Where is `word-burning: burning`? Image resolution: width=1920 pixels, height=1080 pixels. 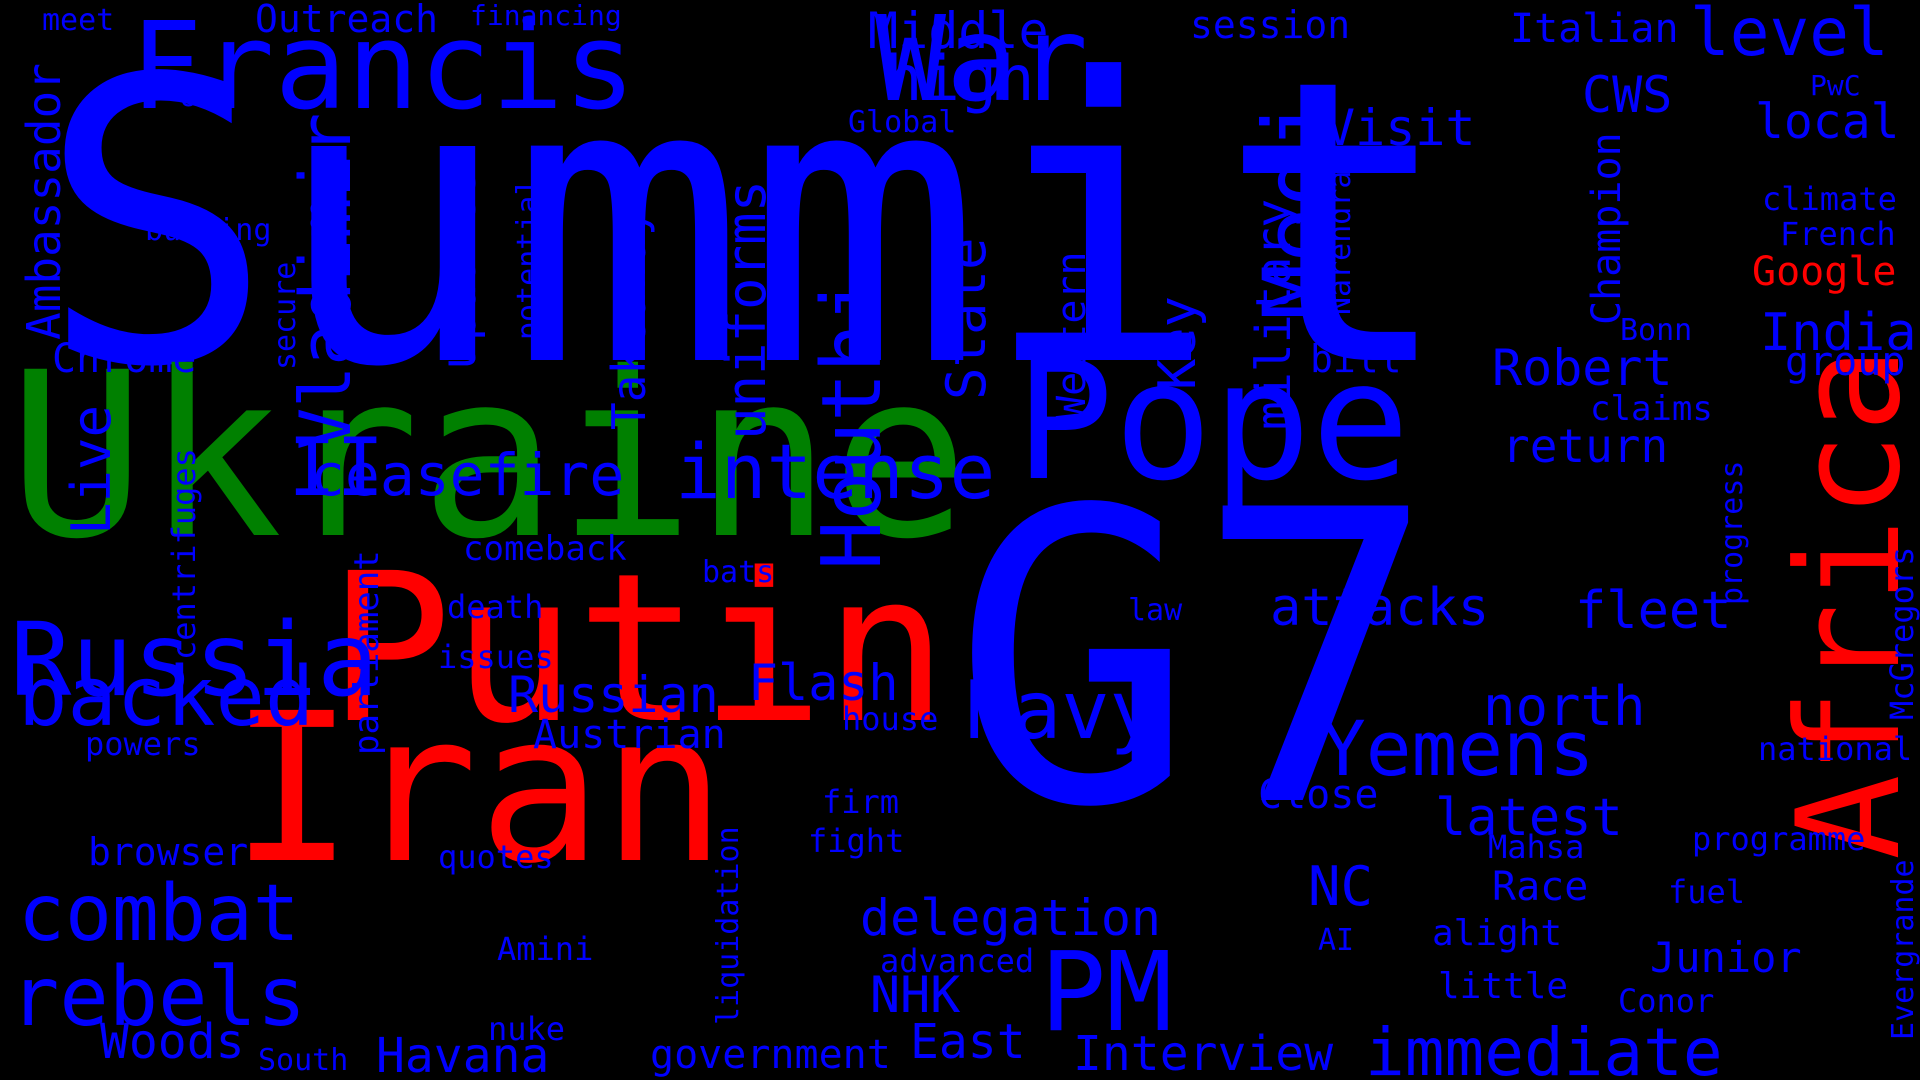
word-burning: burning is located at coordinates (208, 230).